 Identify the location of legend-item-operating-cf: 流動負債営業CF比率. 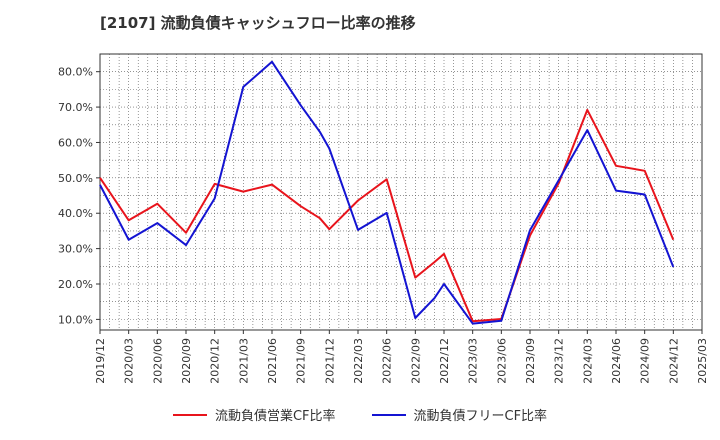
(254, 414).